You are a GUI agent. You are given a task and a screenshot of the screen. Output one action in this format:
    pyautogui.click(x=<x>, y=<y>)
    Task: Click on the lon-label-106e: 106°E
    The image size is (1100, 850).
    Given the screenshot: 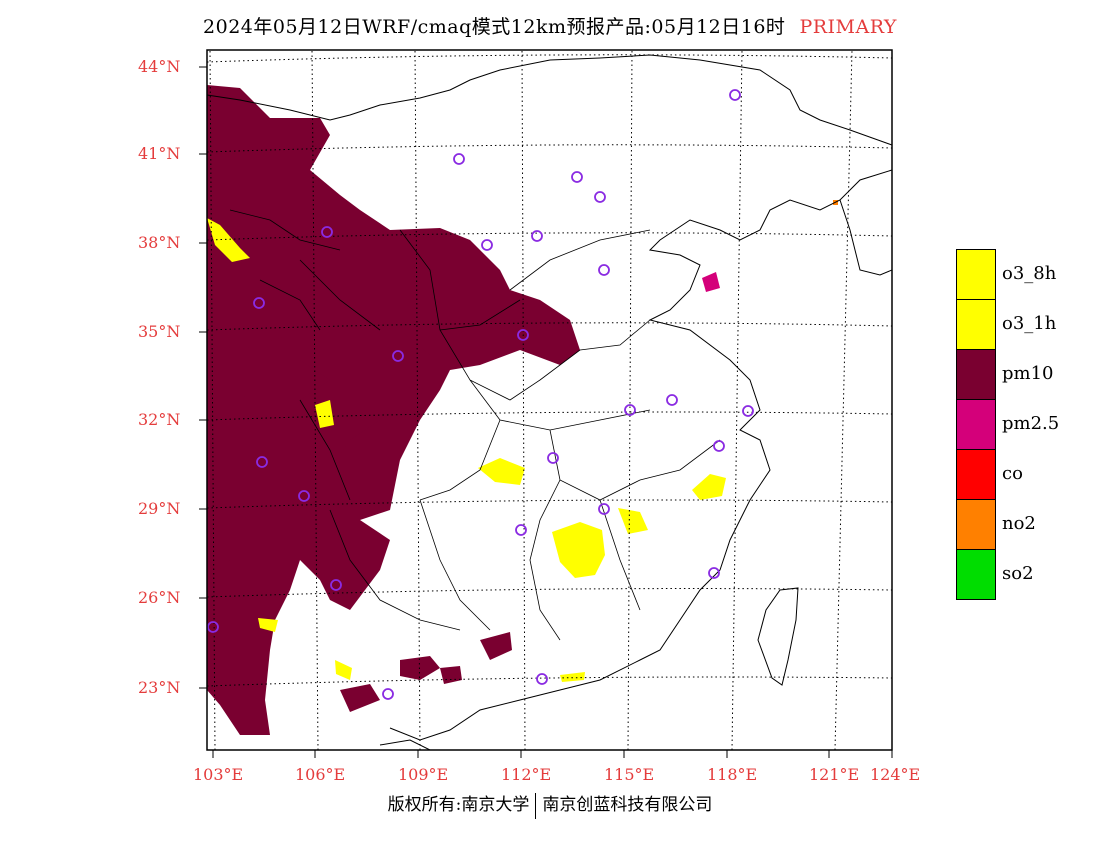 What is the action you would take?
    pyautogui.click(x=320, y=774)
    